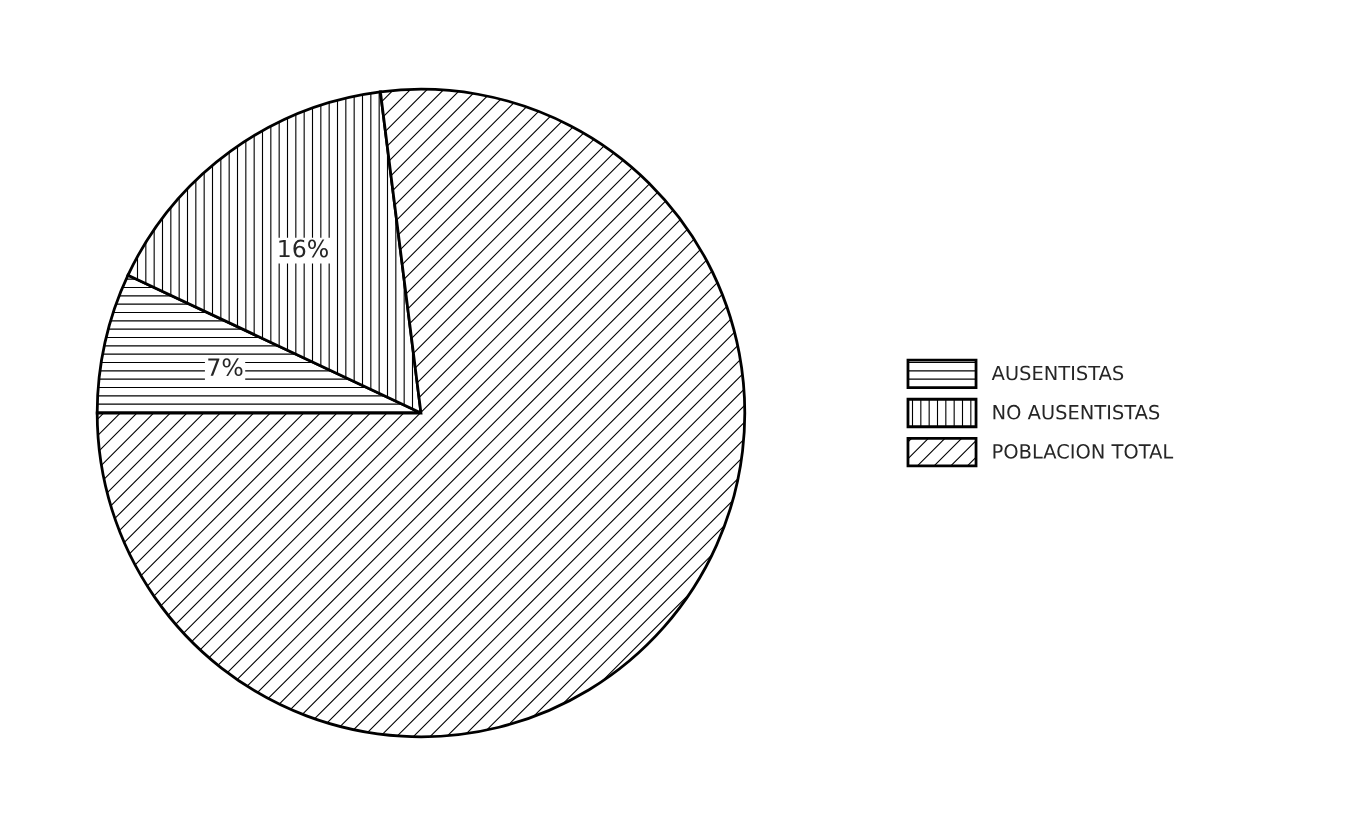  Describe the element at coordinates (225, 367) in the screenshot. I see `data-label: 7%` at that location.